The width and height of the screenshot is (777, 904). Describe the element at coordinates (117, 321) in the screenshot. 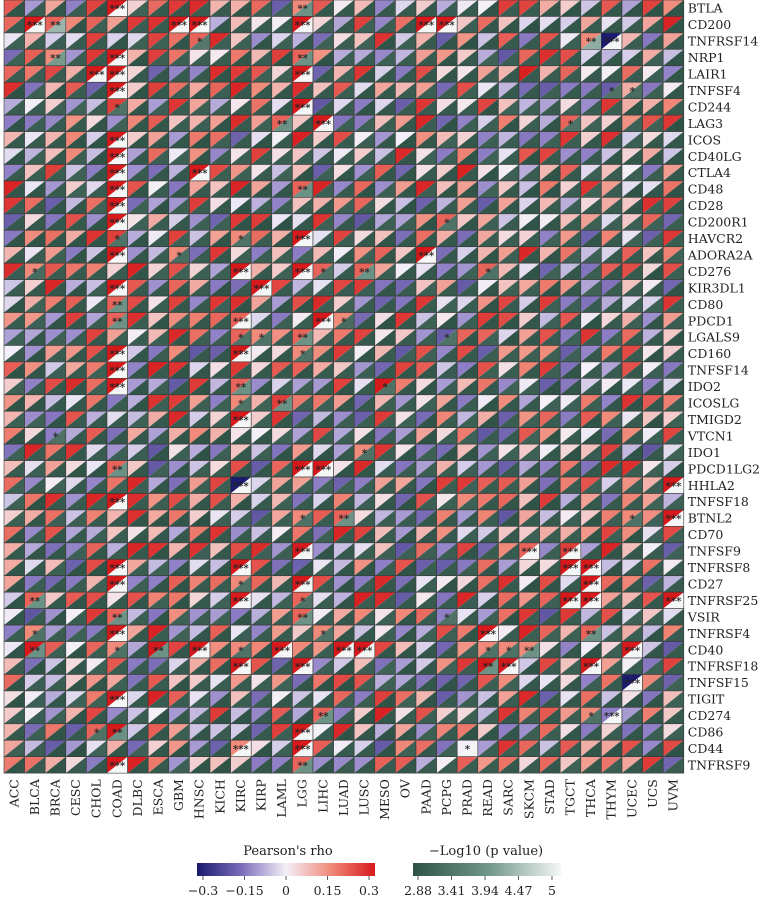

I see `heatmap-cell: **` at that location.